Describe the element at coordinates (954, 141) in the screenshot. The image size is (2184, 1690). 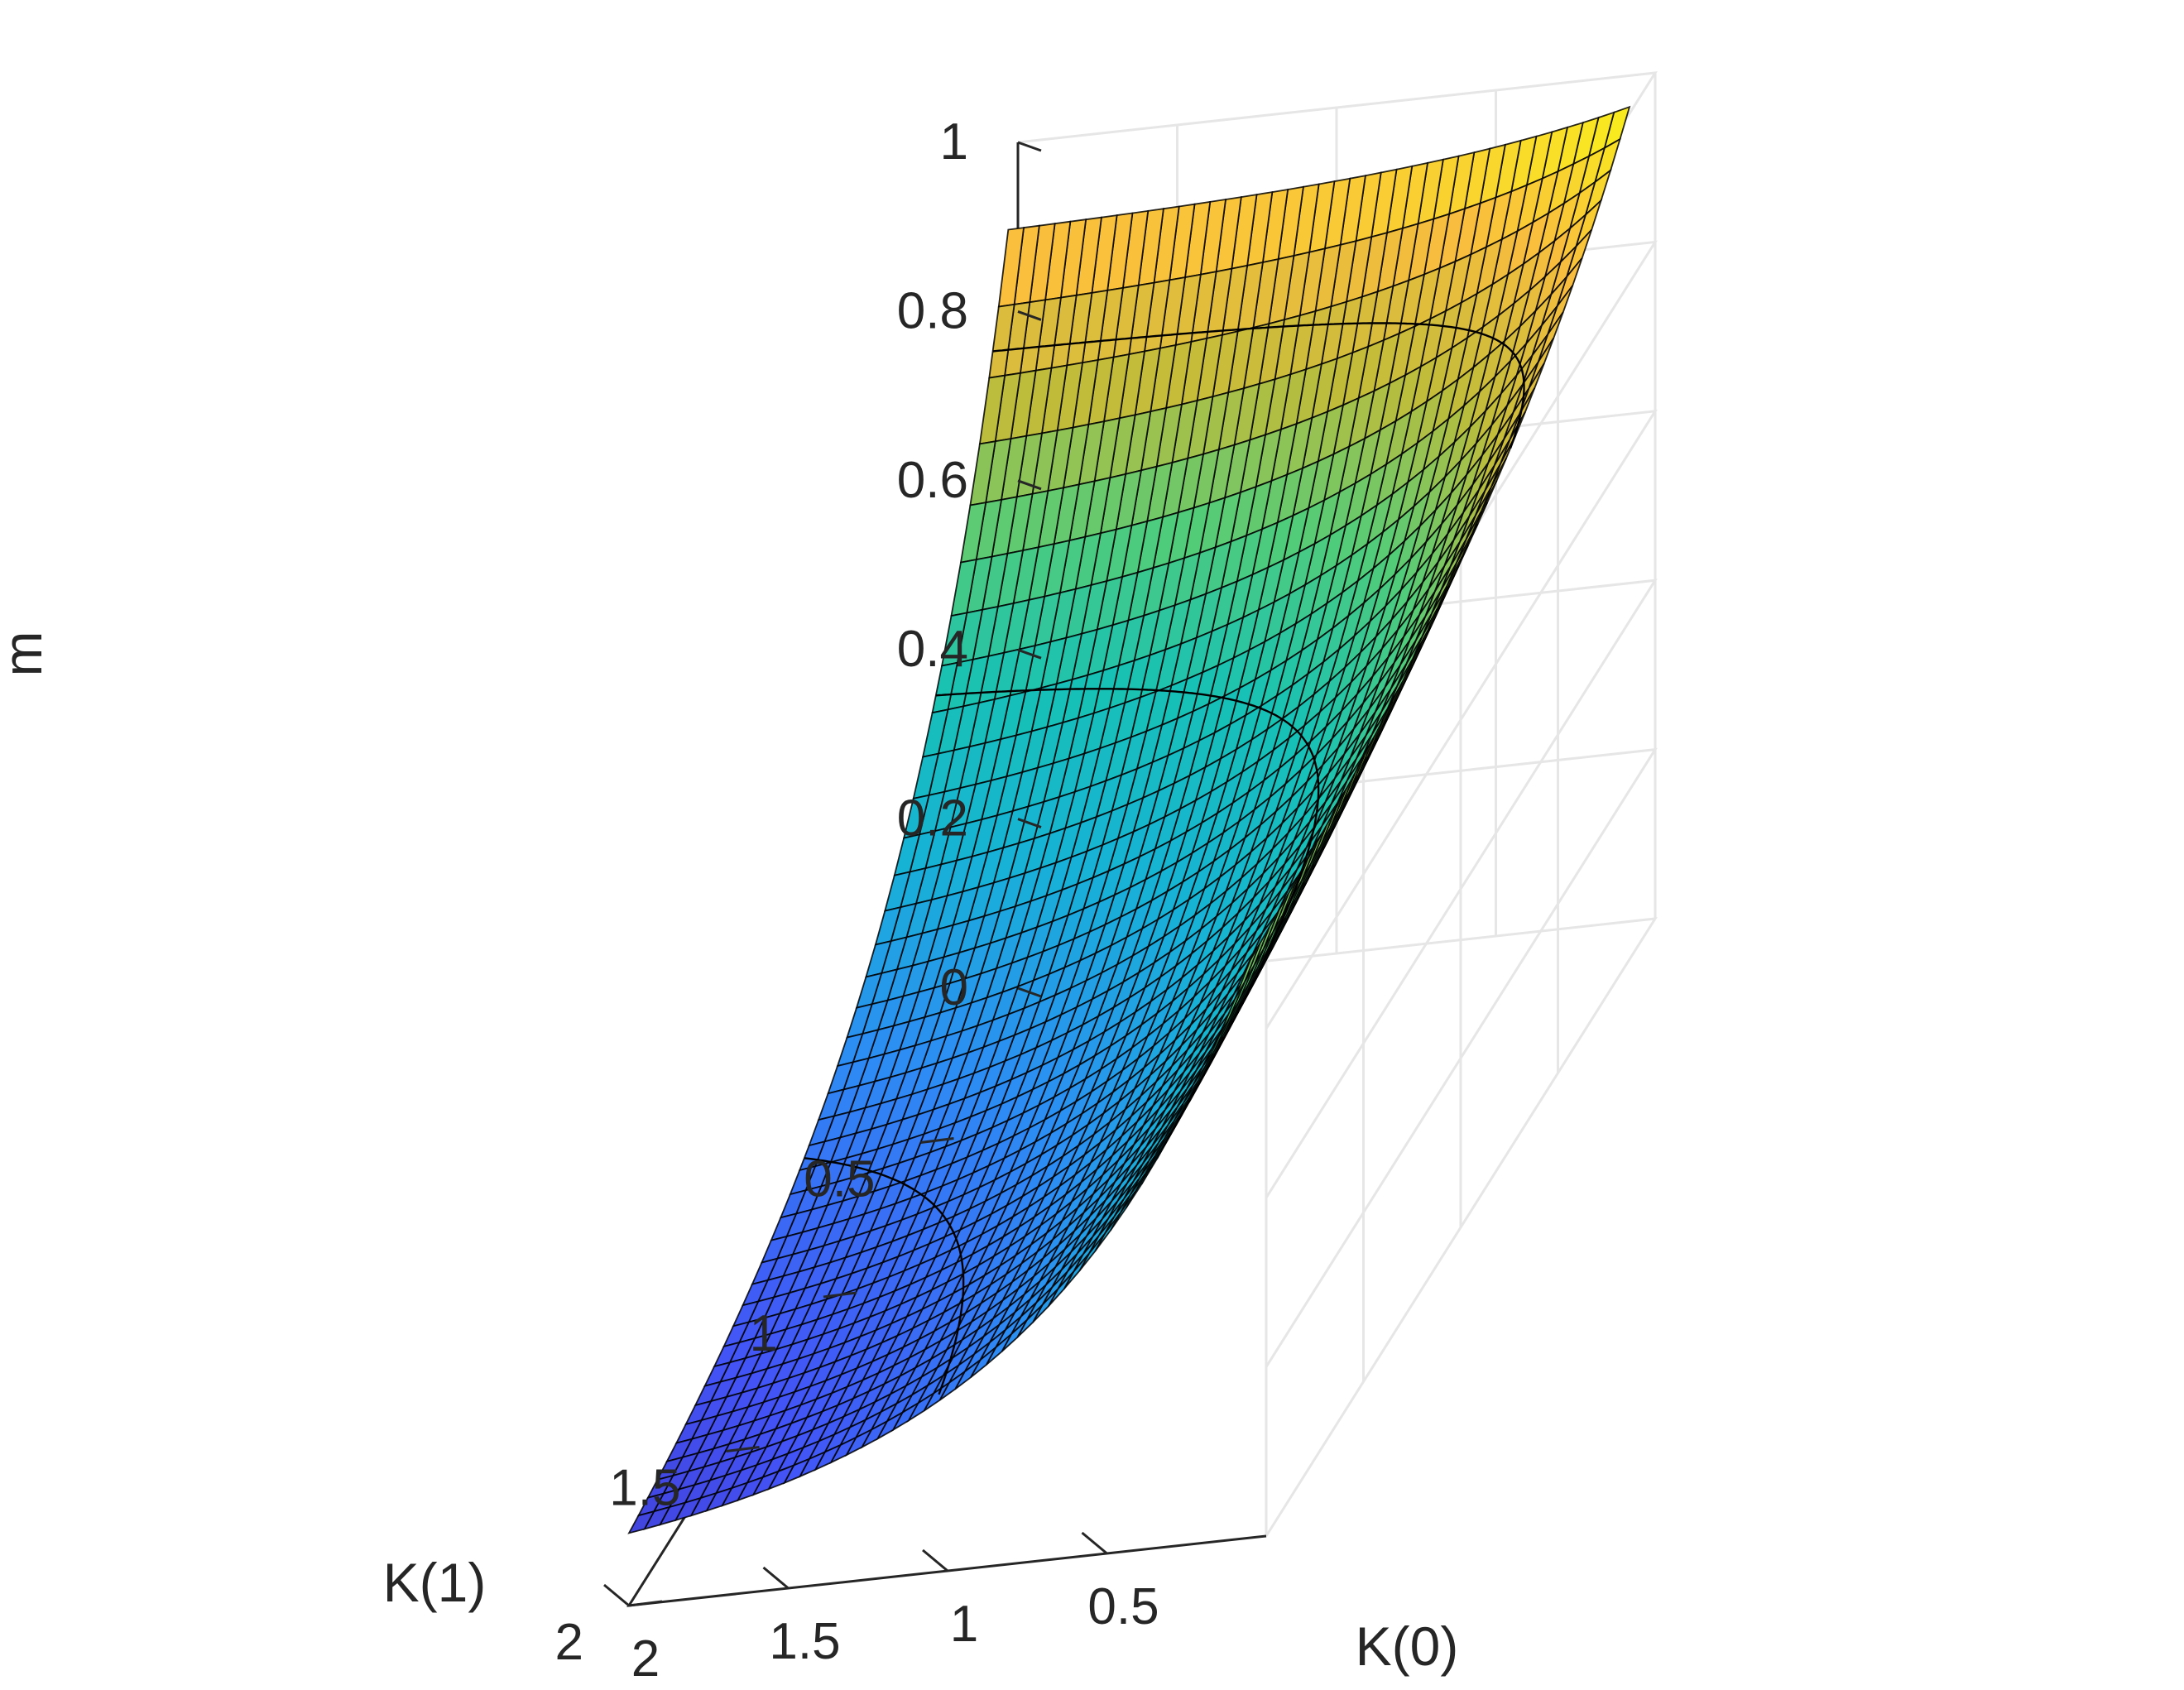
I see `z-tick-label: 1` at that location.